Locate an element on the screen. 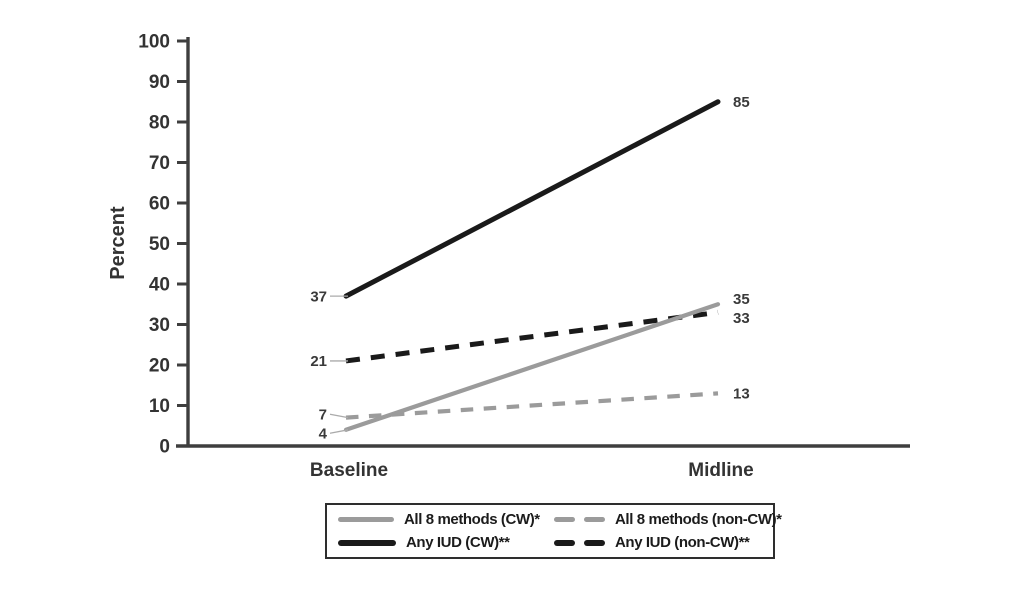 Image resolution: width=1024 pixels, height=594 pixels. legend-swatch-gray-dashed-line is located at coordinates (579, 519).